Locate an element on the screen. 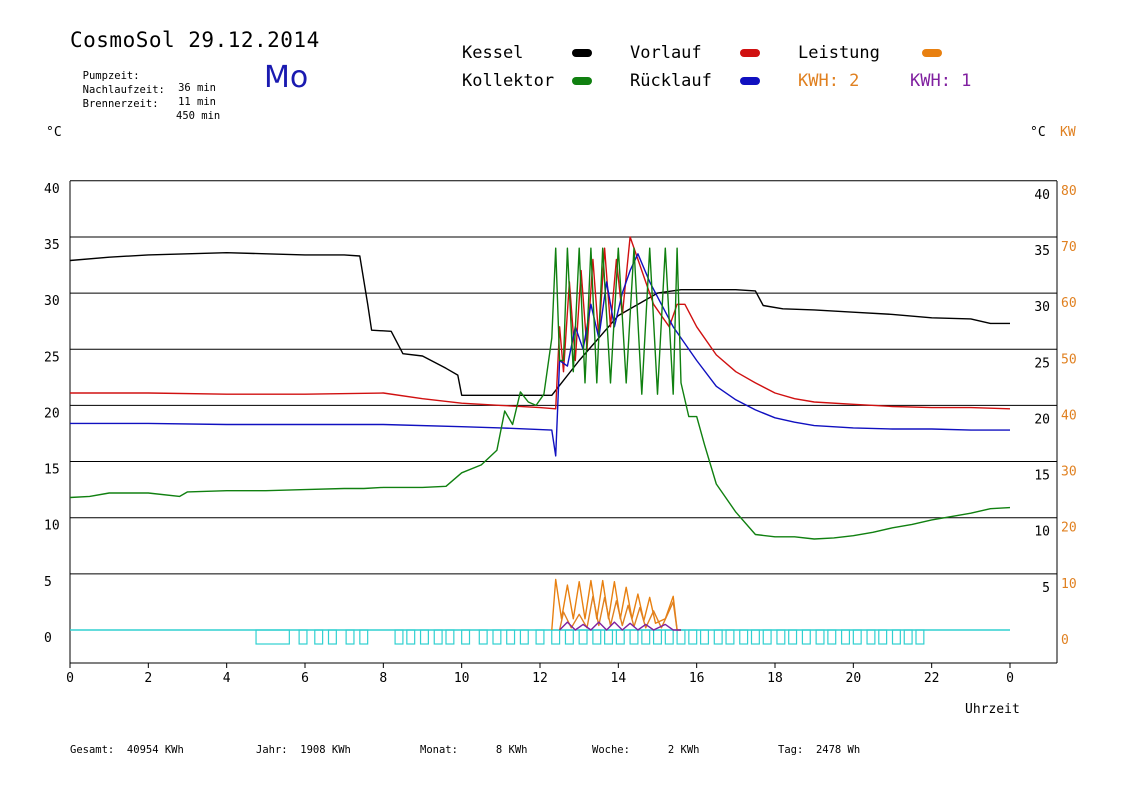  y-tick-right-kw-20: 20 is located at coordinates (1069, 528).